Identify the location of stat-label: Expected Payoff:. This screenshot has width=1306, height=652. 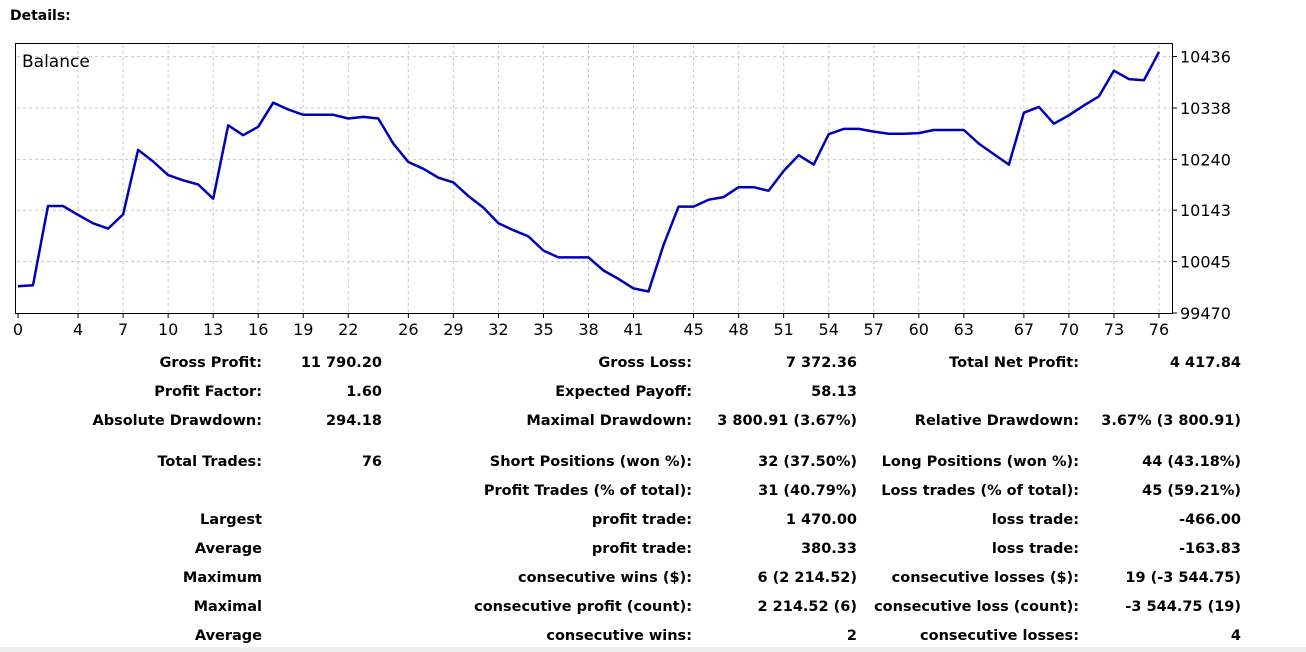
(623, 391).